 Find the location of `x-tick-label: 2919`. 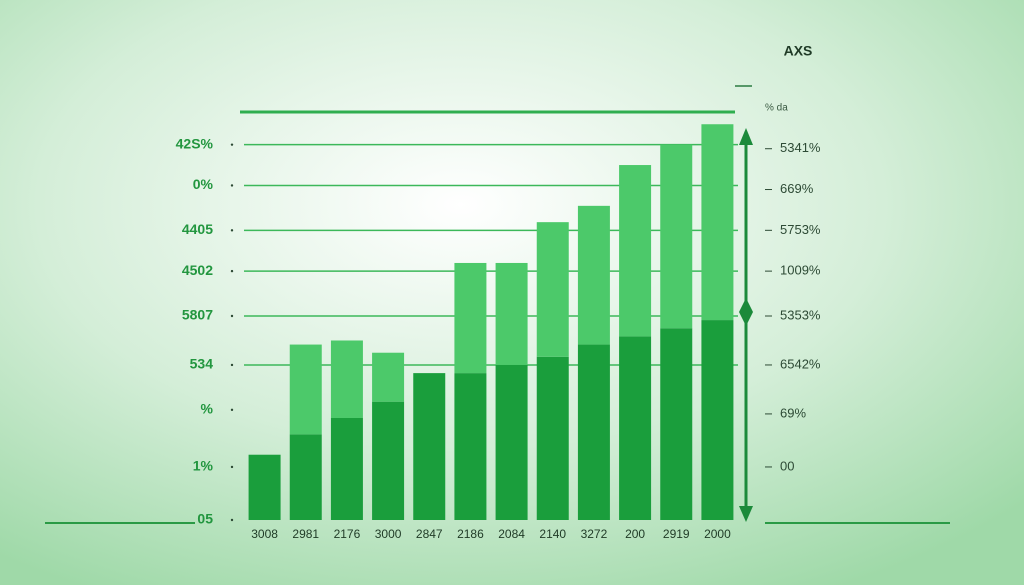

x-tick-label: 2919 is located at coordinates (676, 534).